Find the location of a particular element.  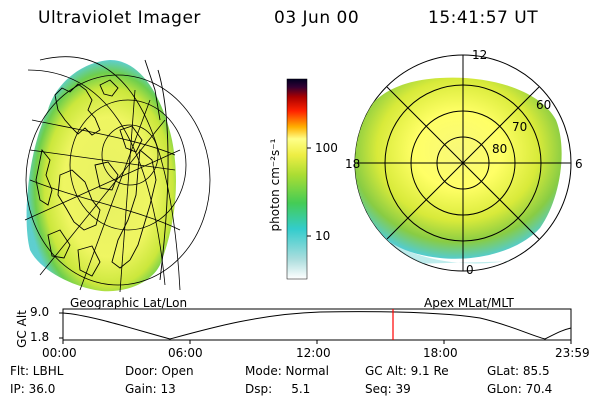

altitude-xtick-0600: 06:00 is located at coordinates (185, 353).